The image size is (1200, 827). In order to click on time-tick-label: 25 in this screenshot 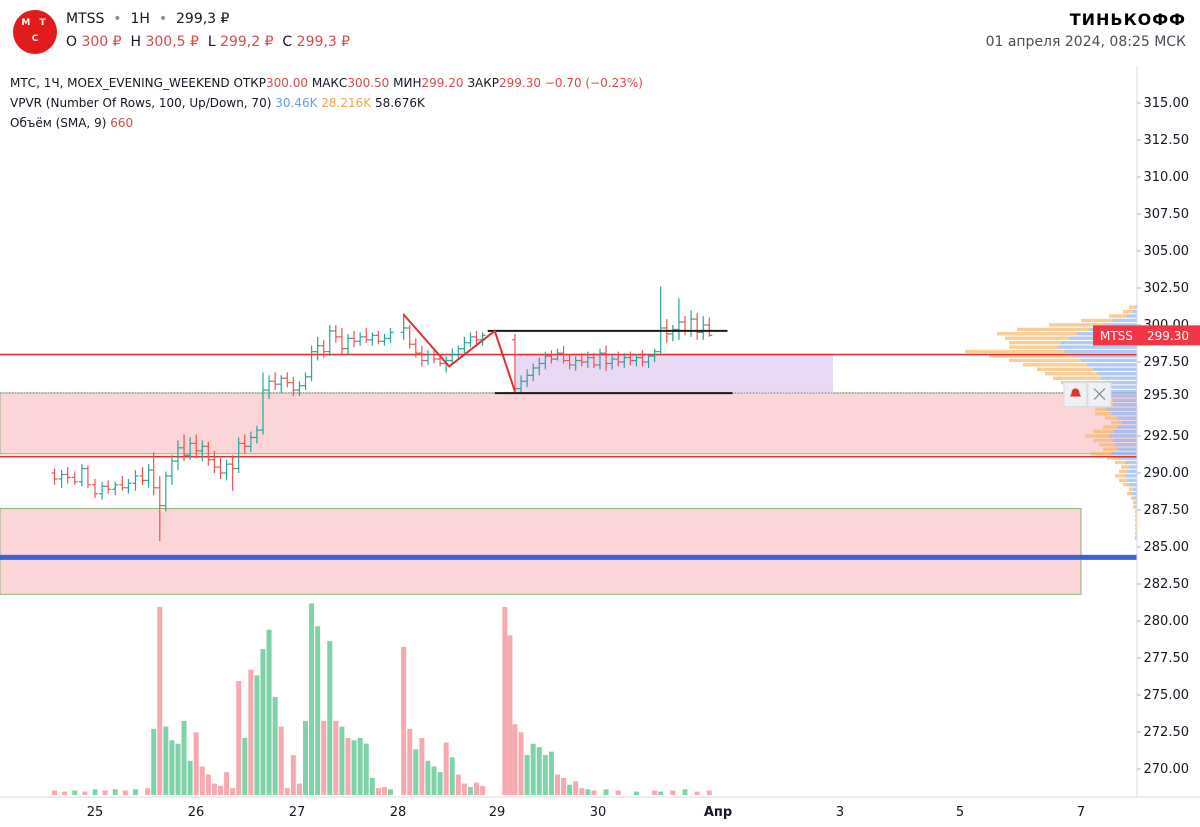, I will do `click(95, 812)`.